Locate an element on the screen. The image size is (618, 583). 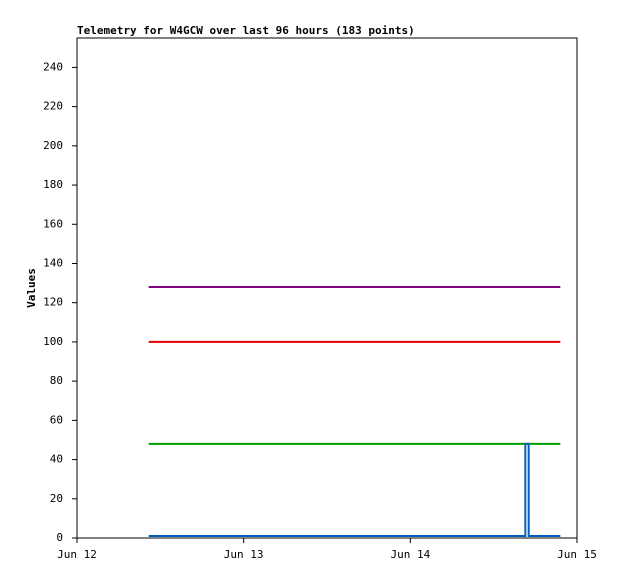
x-tick-label: Jun 15 is located at coordinates (577, 554).